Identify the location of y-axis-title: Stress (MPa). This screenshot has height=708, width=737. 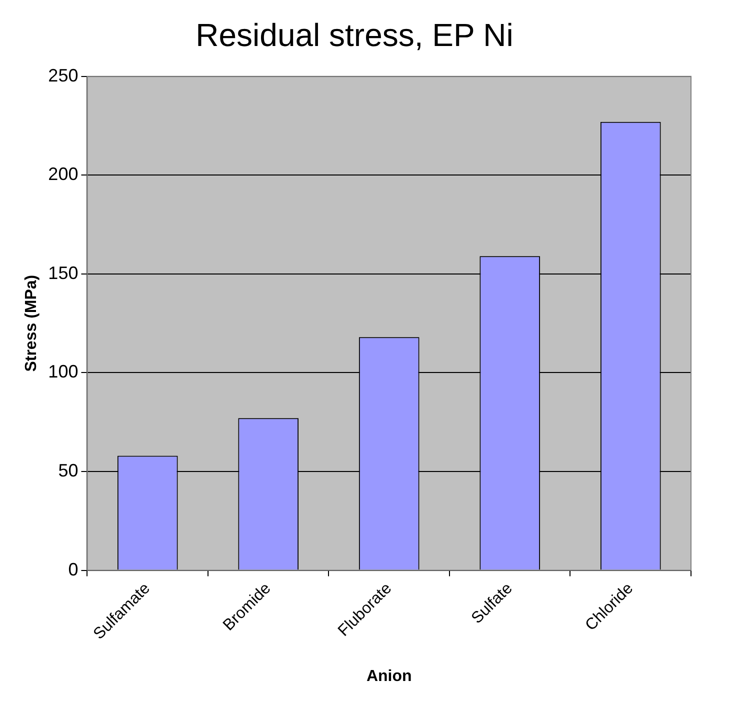
(31, 323).